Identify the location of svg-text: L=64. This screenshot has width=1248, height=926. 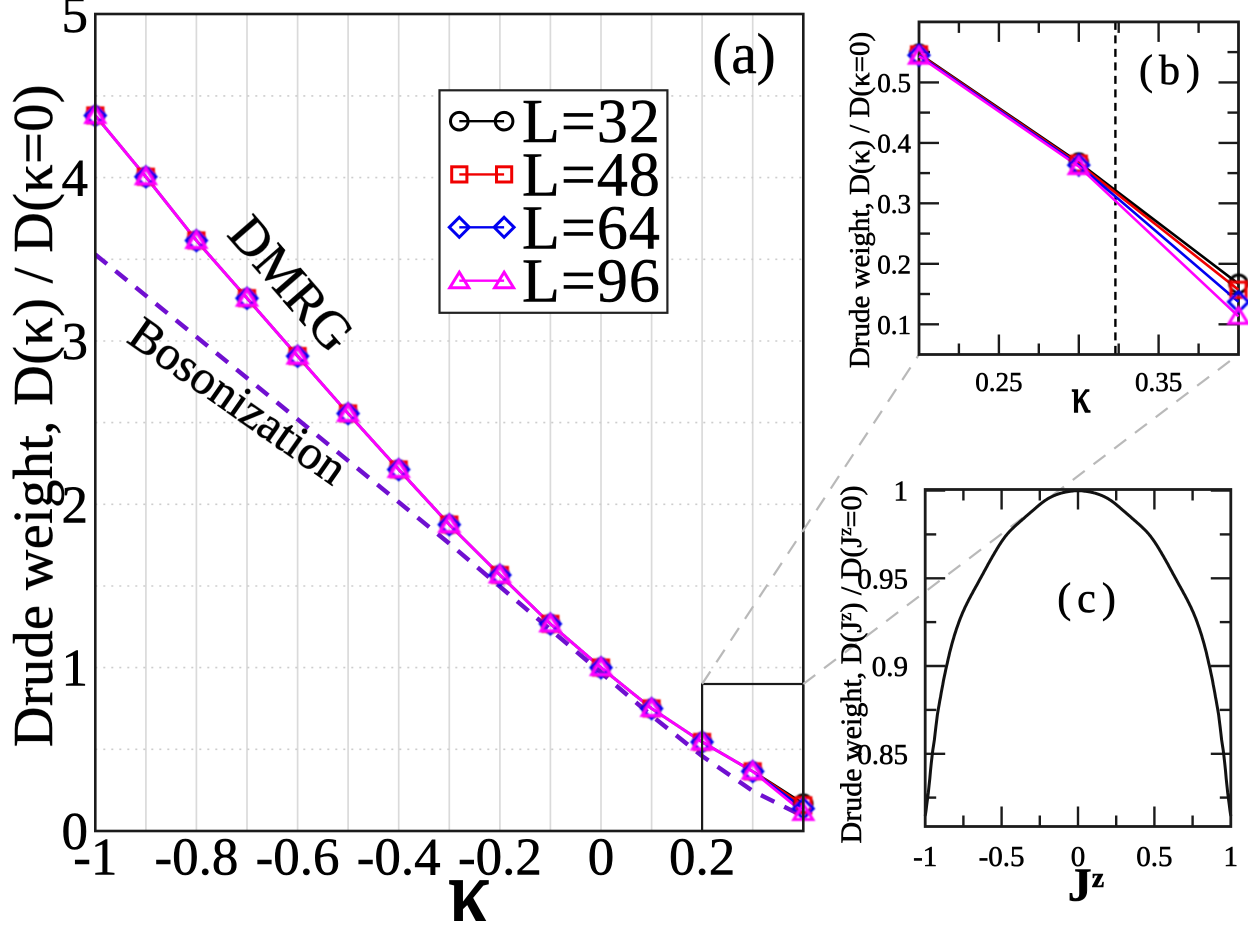
(591, 228).